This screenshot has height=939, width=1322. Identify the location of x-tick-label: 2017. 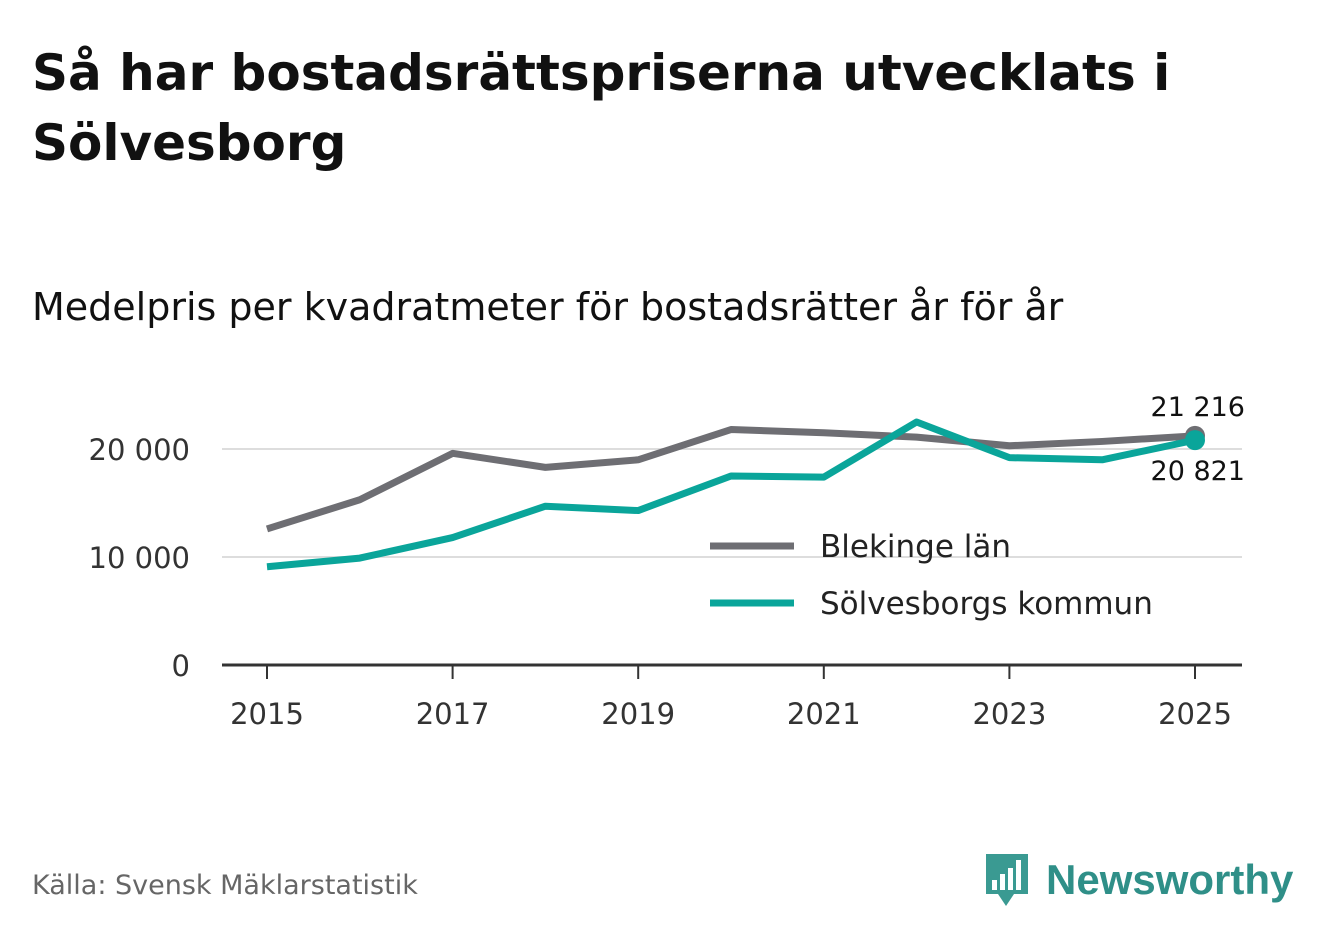
(453, 714).